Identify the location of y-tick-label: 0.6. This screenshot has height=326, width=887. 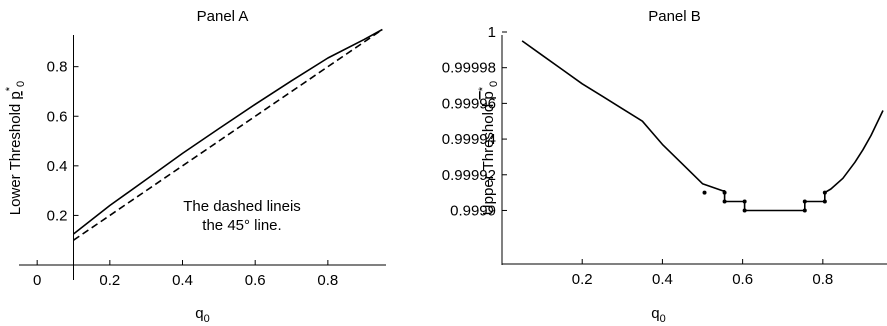
(57, 116).